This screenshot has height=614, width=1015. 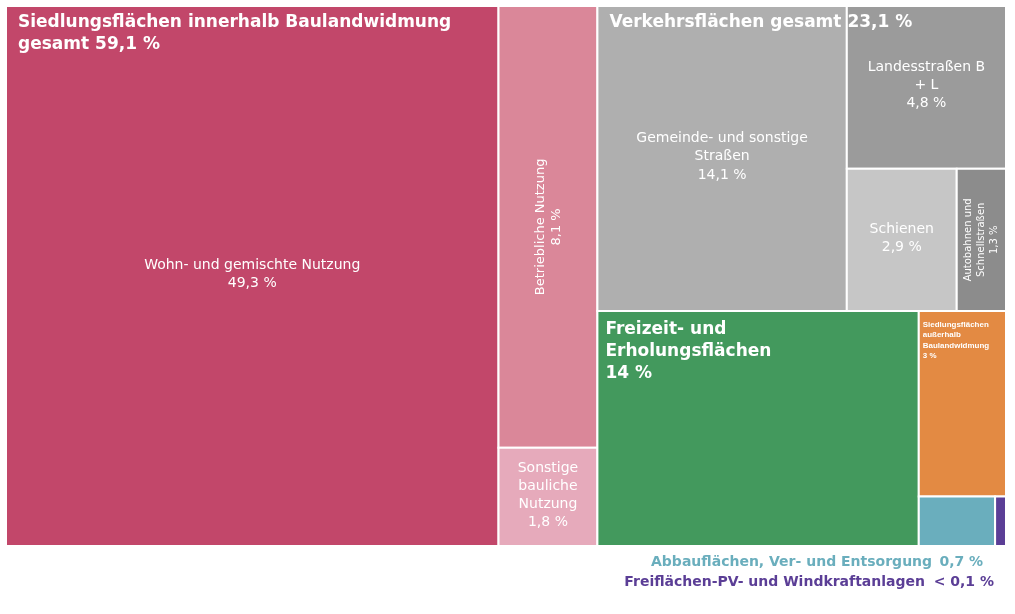 I want to click on data-label: 1,8 %, so click(x=547, y=521).